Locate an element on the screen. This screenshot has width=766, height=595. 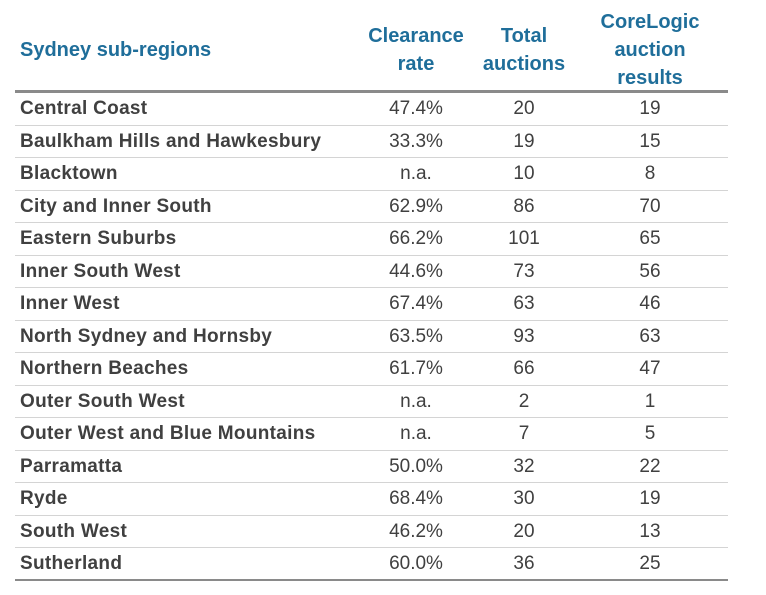
corelogic-results-cell: 65 is located at coordinates (650, 238).